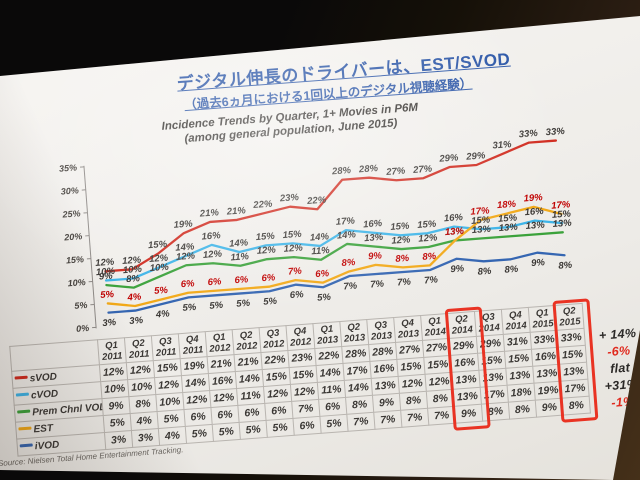  Describe the element at coordinates (544, 340) in the screenshot. I see `value-cell: 33%` at that location.